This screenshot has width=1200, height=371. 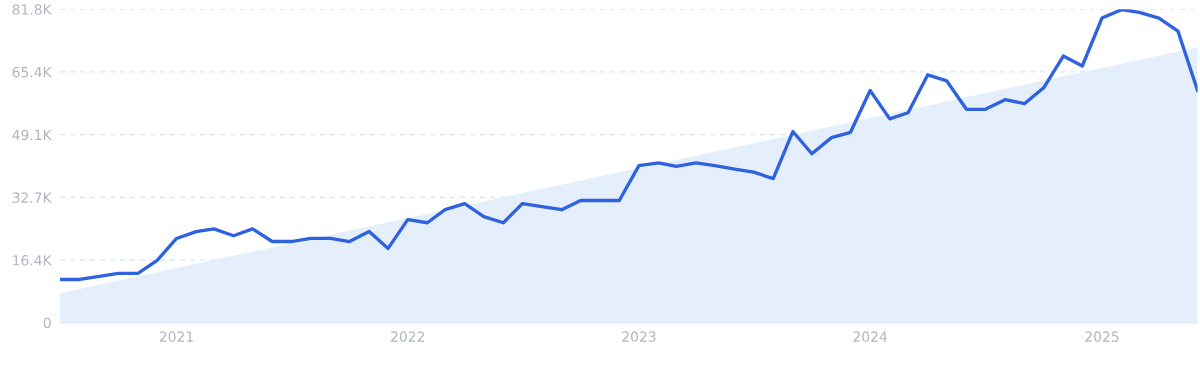 What do you see at coordinates (176, 336) in the screenshot?
I see `x-tick-label: 2021` at bounding box center [176, 336].